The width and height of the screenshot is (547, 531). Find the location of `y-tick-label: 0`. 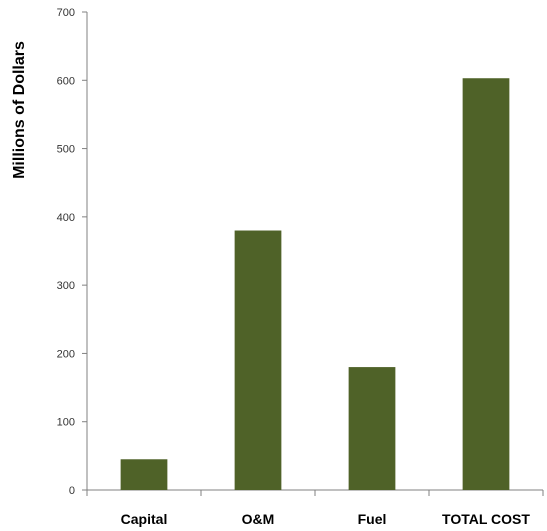

y-tick-label: 0 is located at coordinates (72, 491).